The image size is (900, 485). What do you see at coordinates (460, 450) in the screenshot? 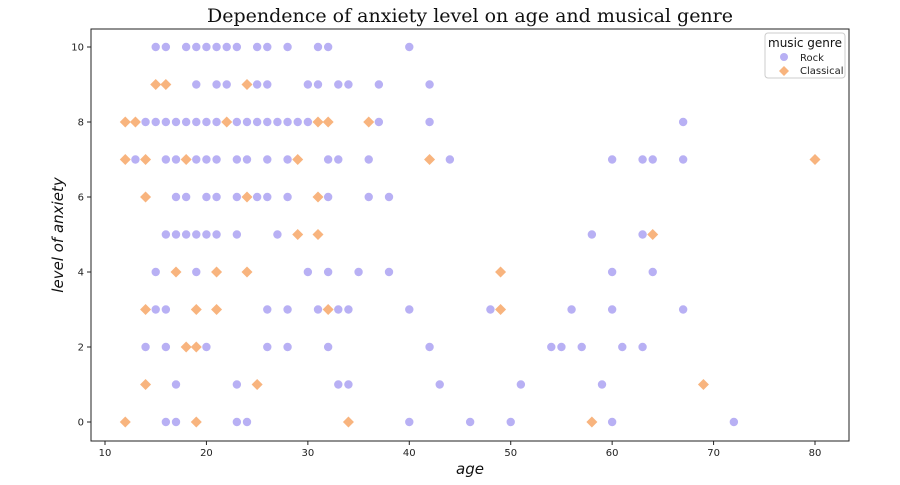
I see `x-axis: 10 20 30 40 50 60 70 80` at bounding box center [460, 450].